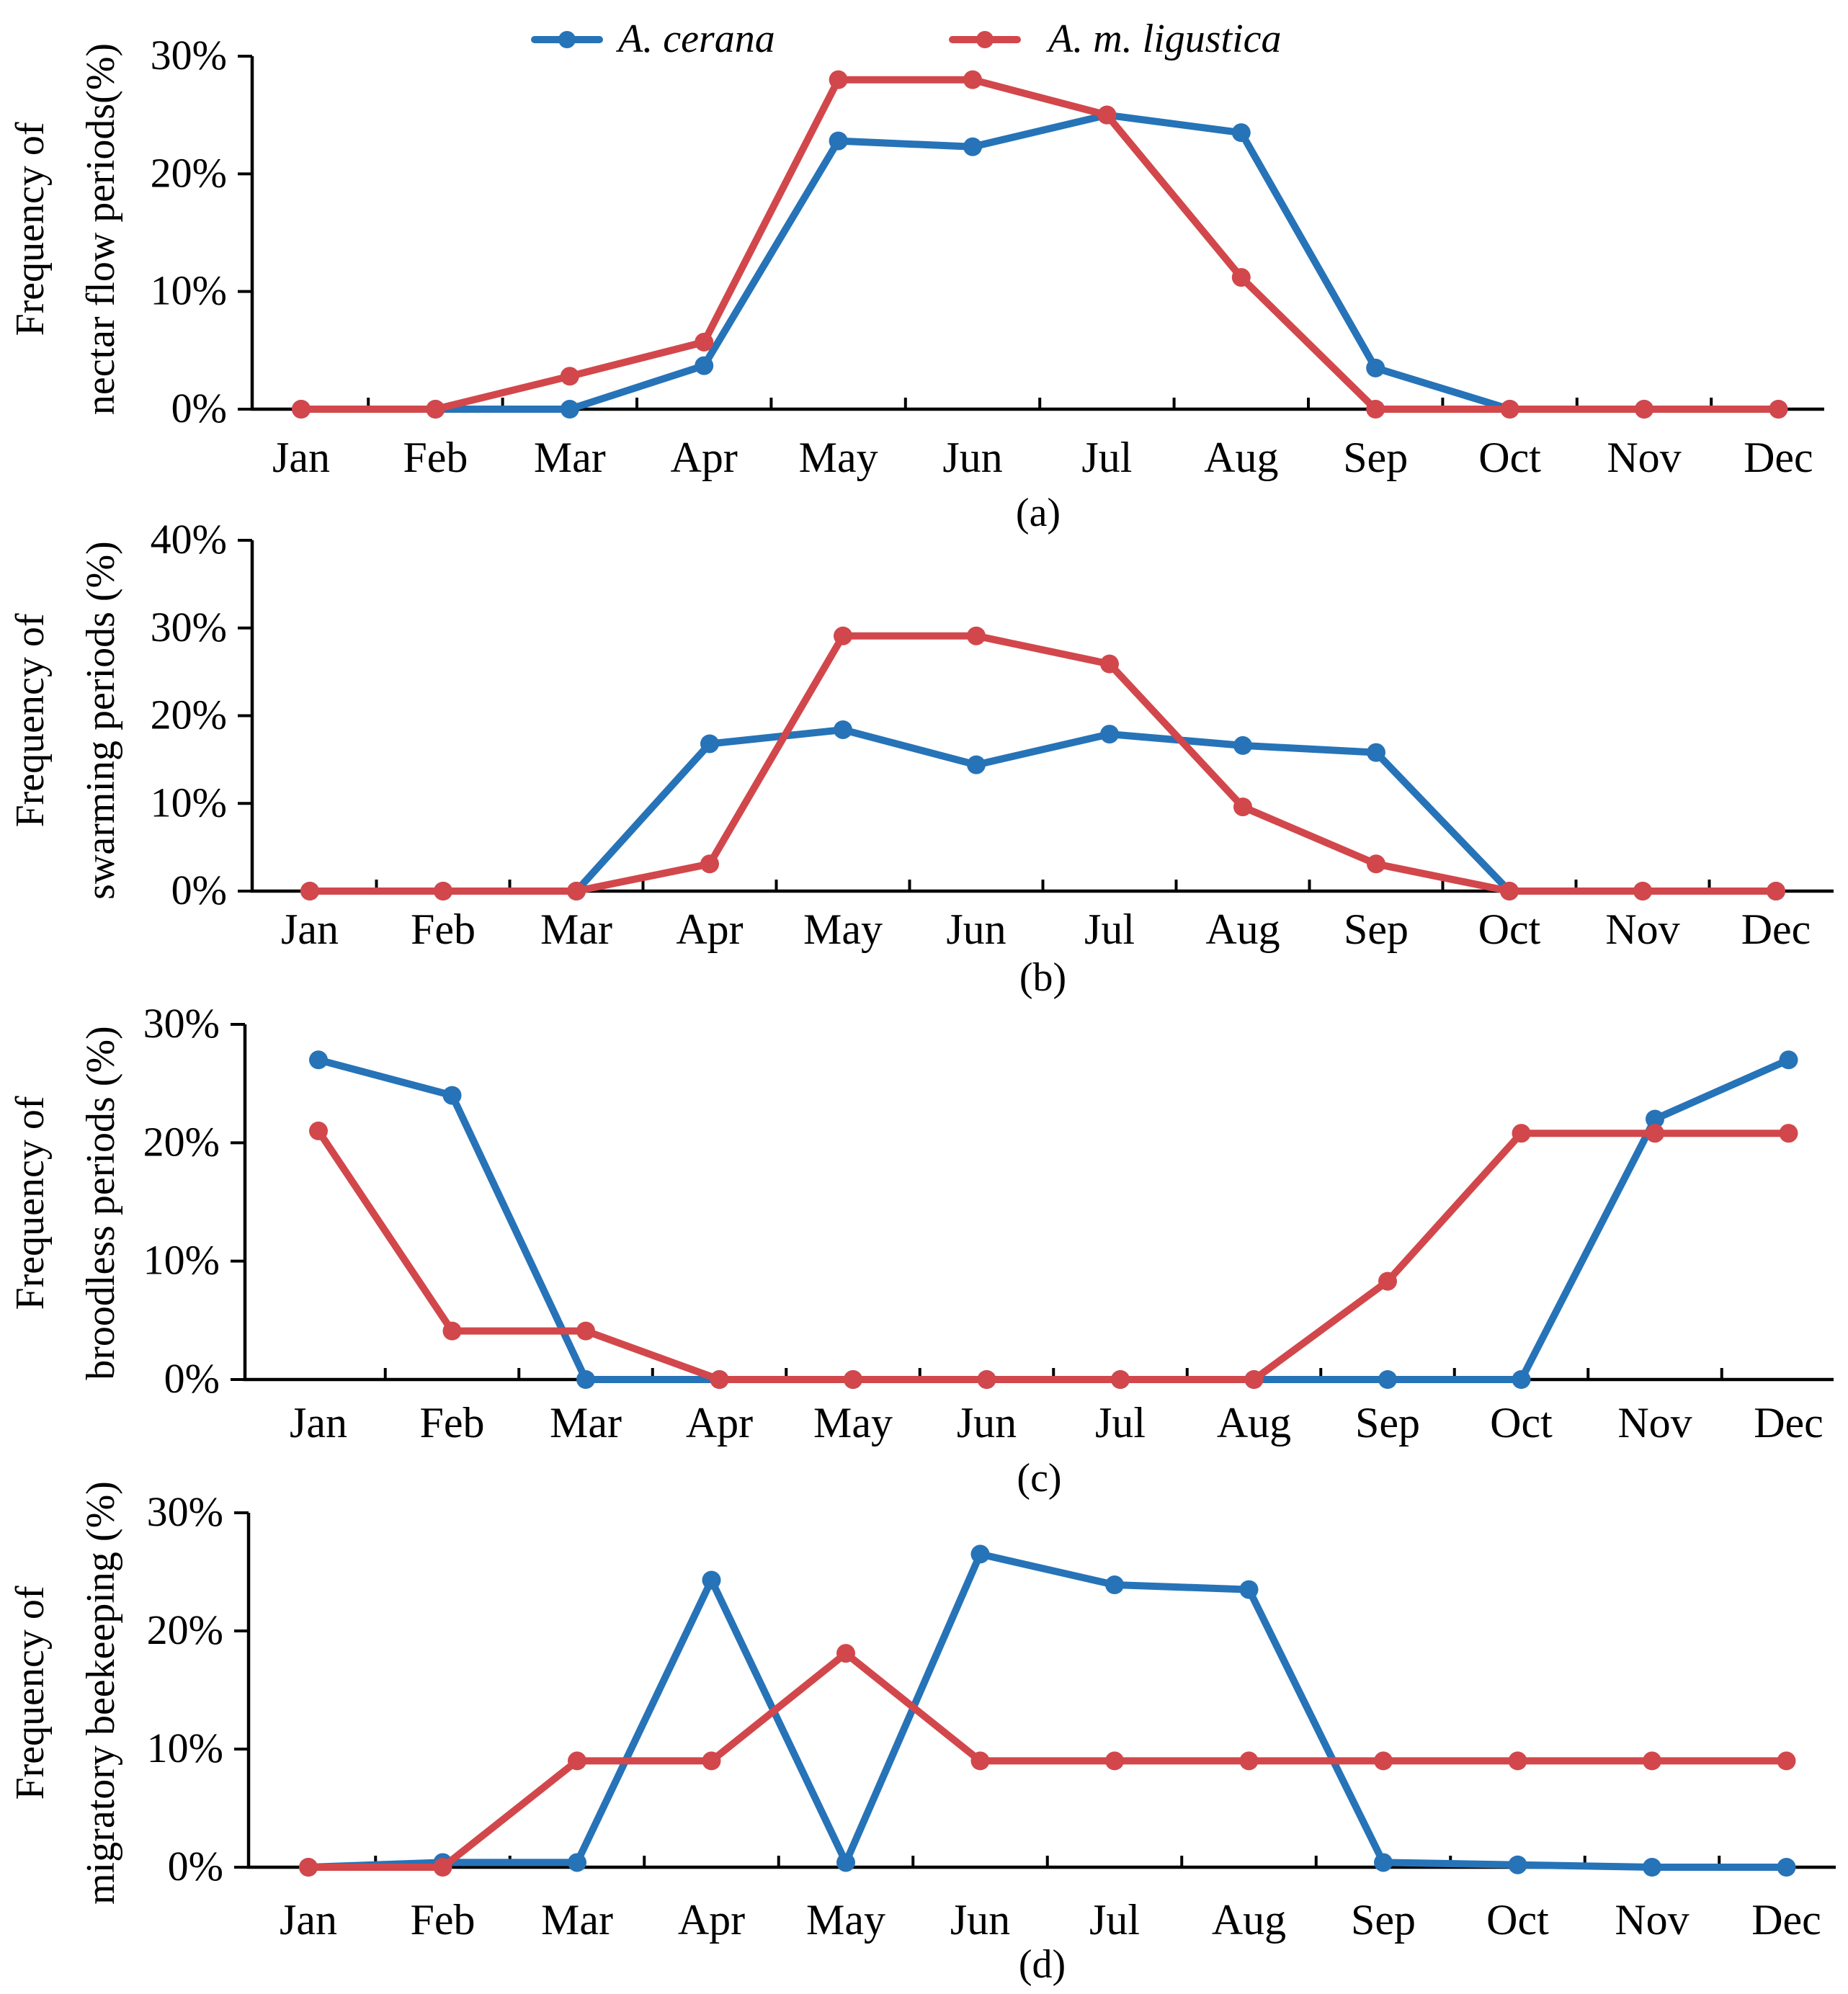  Describe the element at coordinates (1387, 1379) in the screenshot. I see `data-point-a-cerana-sep` at that location.